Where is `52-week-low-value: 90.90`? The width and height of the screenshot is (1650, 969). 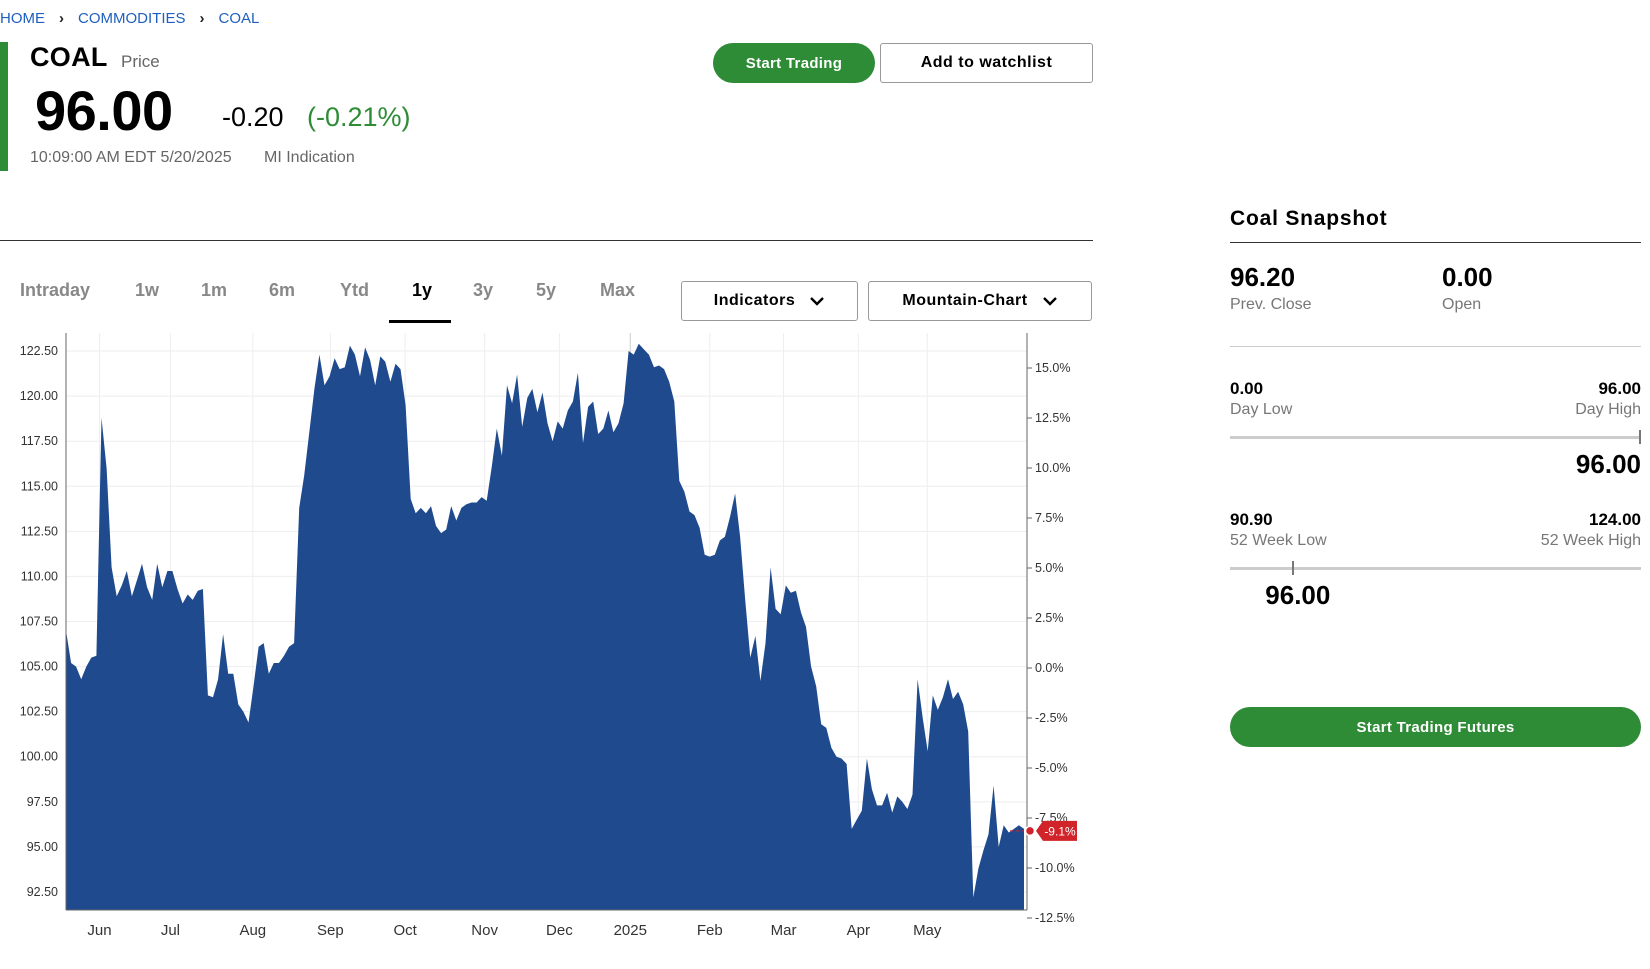 52-week-low-value: 90.90 is located at coordinates (1251, 519).